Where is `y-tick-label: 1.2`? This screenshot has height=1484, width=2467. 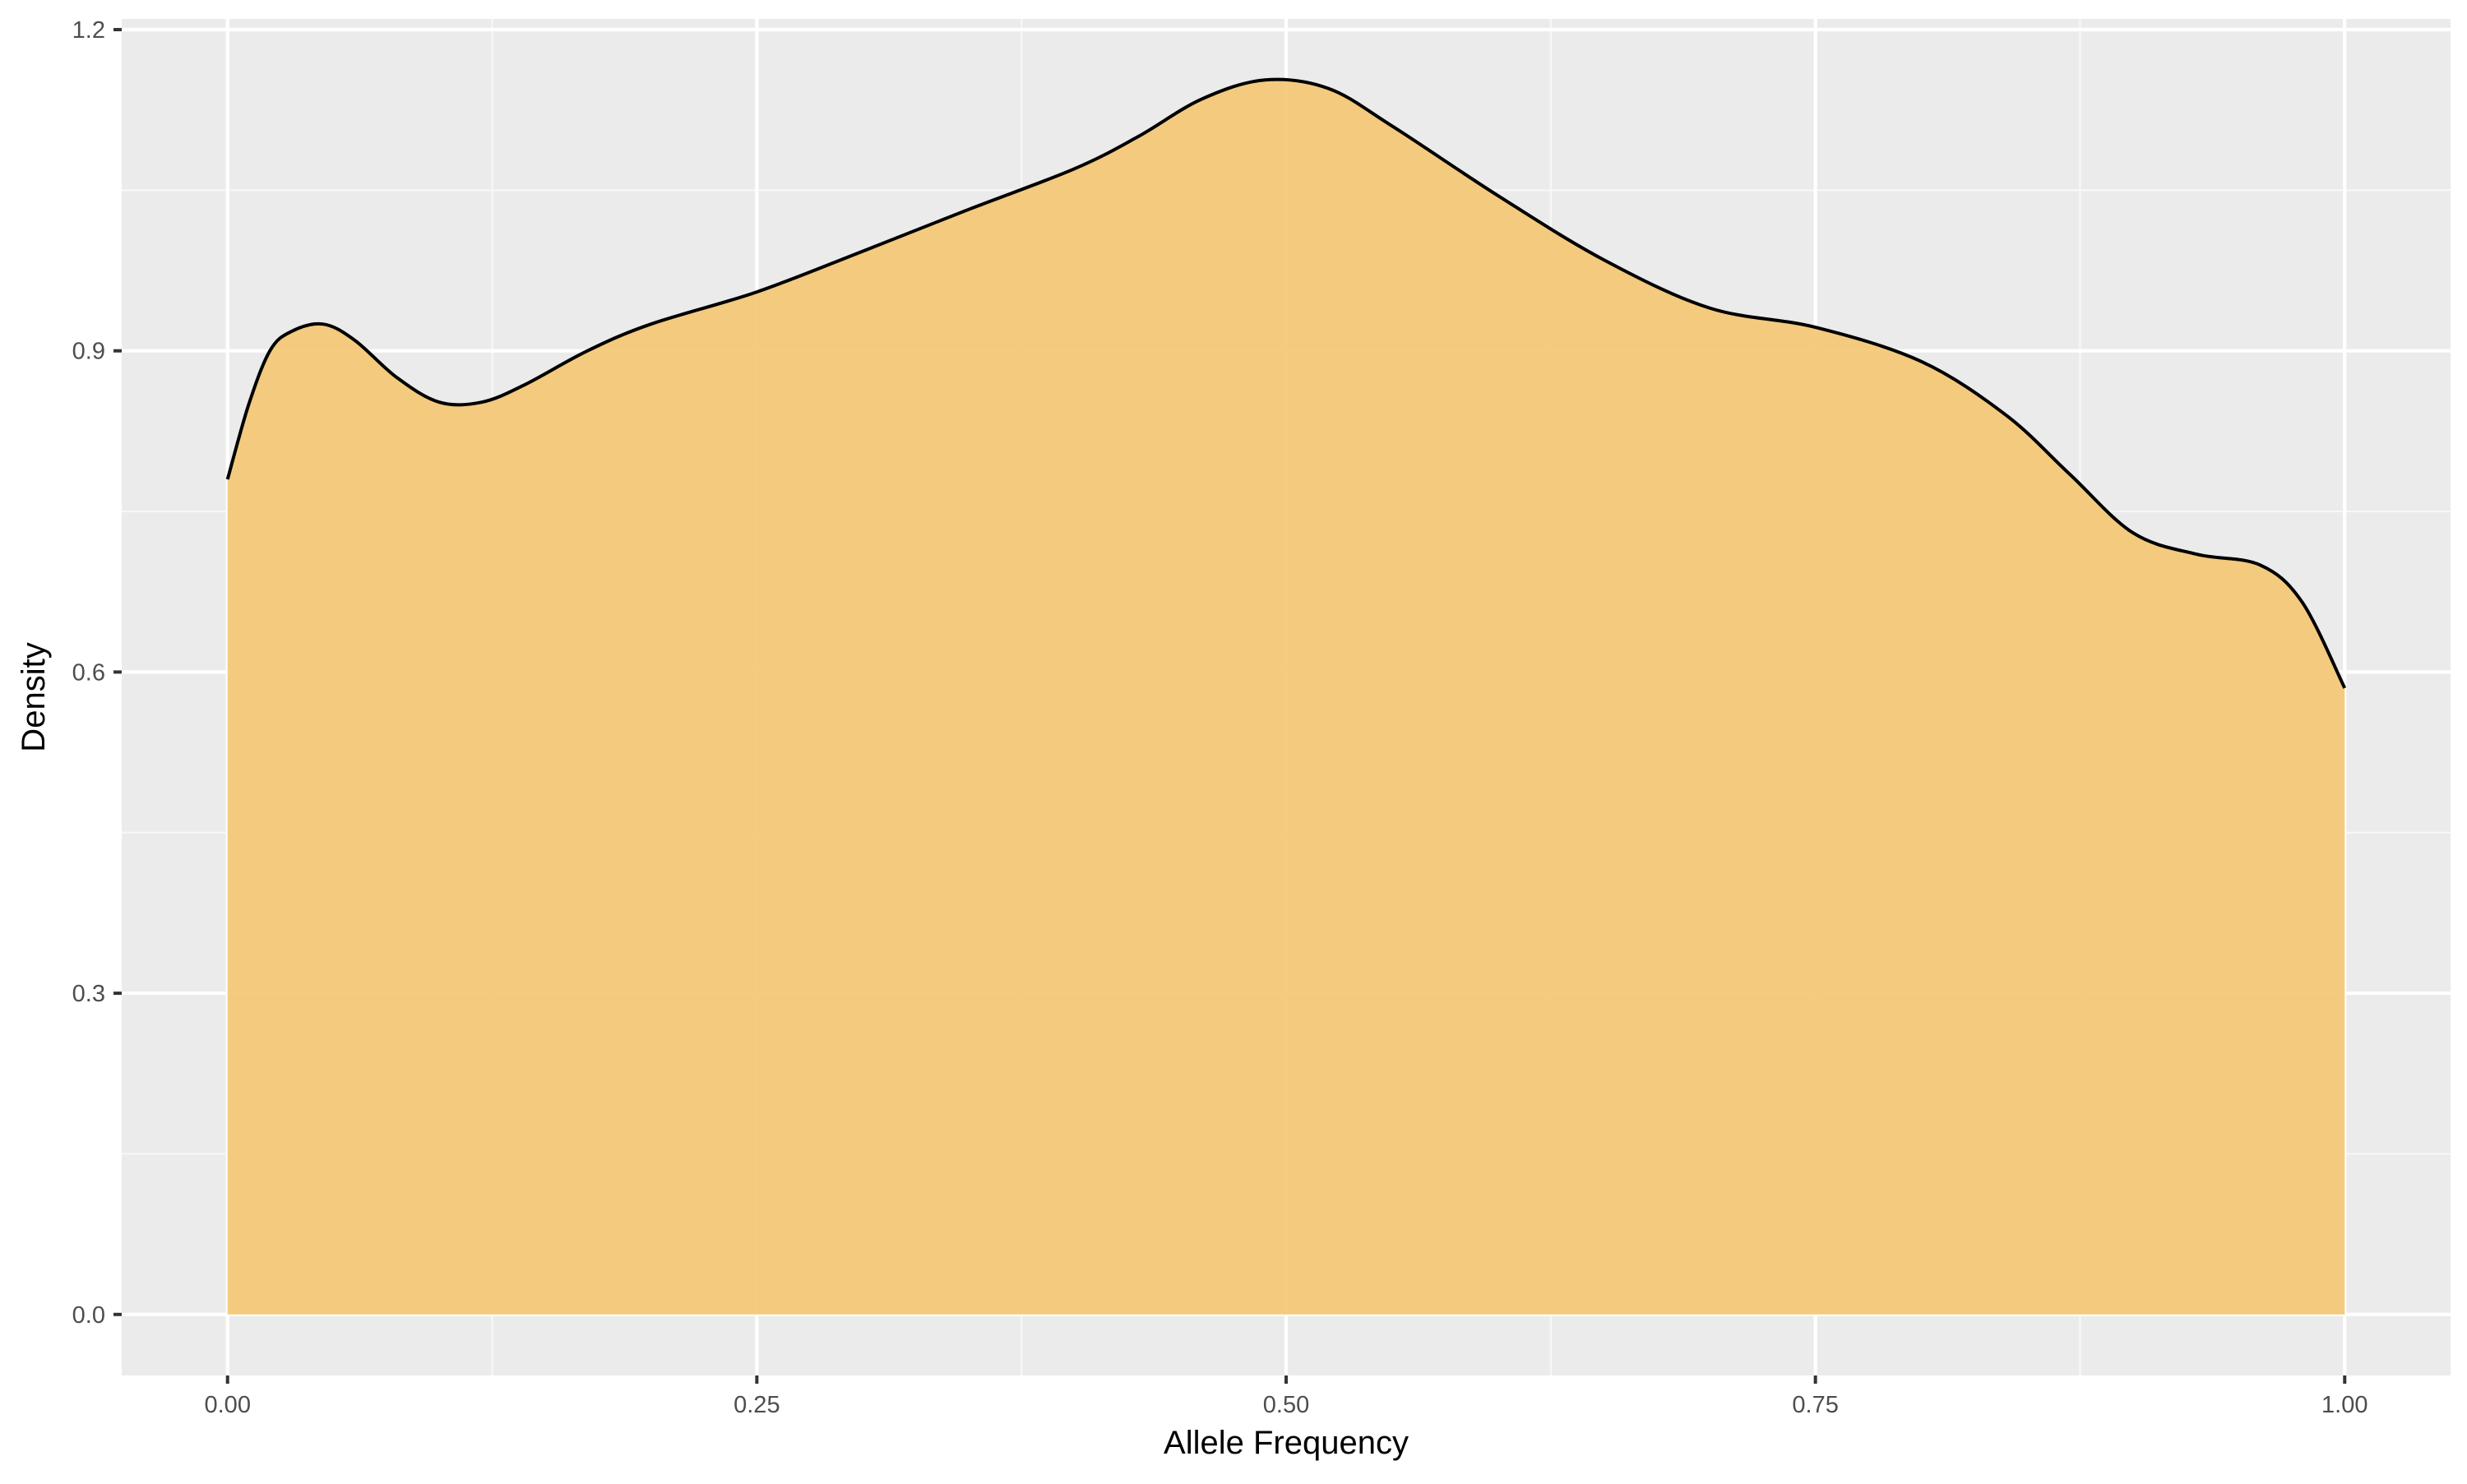
y-tick-label: 1.2 is located at coordinates (88, 31).